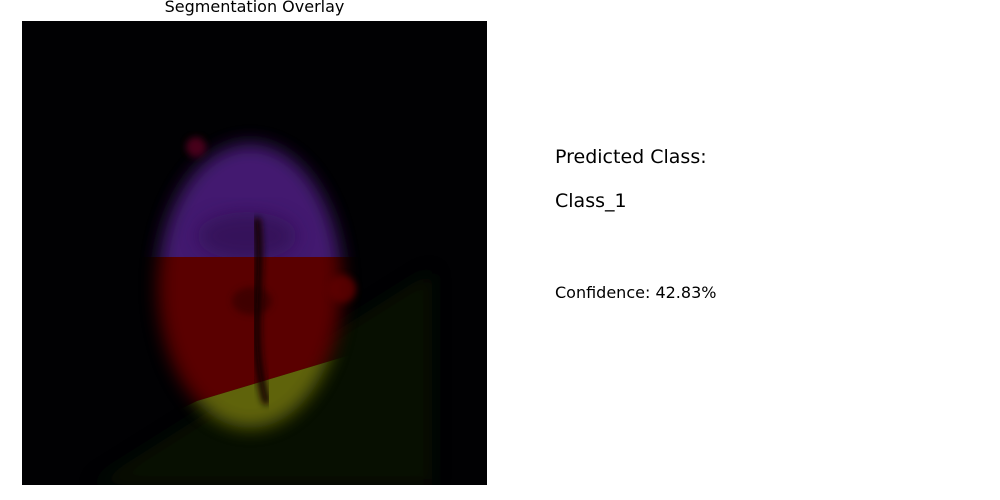  I want to click on predicted-class-label: Predicted Class:, so click(631, 157).